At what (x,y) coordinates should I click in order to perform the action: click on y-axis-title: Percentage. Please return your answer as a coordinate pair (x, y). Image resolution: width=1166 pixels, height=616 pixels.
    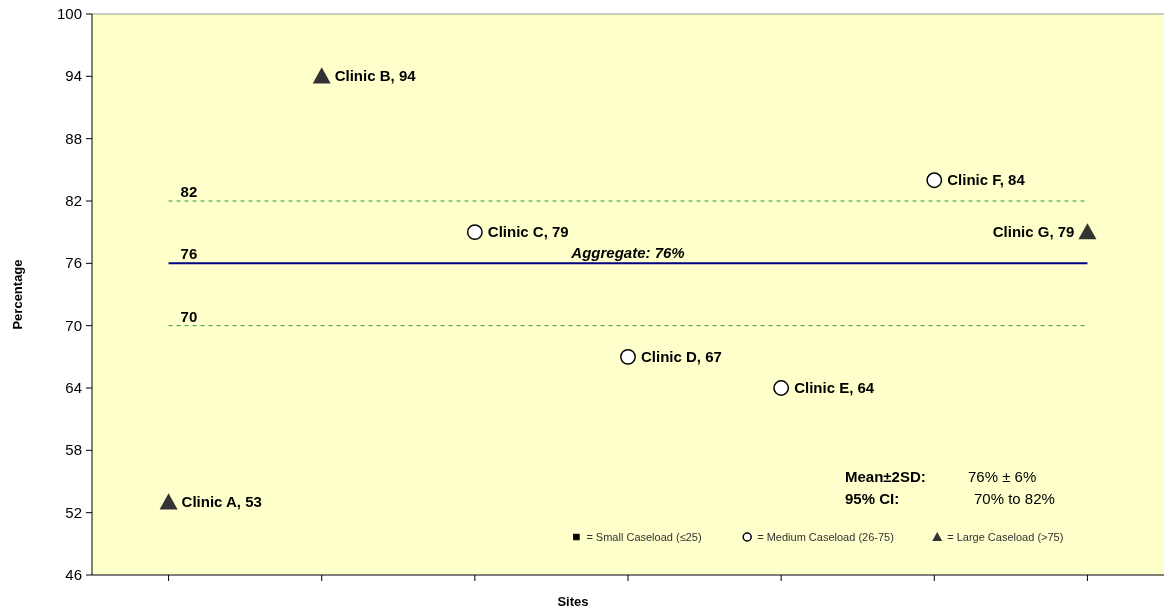
    Looking at the image, I should click on (17, 294).